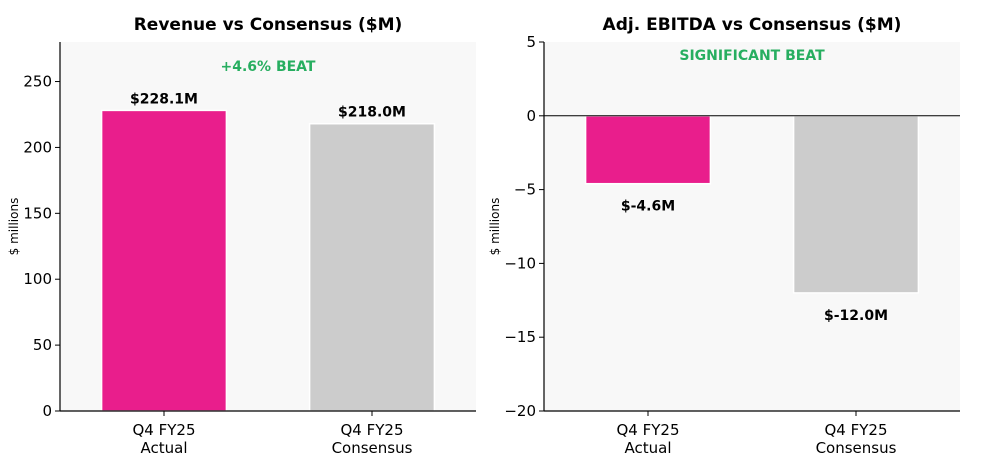 Image resolution: width=988 pixels, height=475 pixels. I want to click on data-label: $-4.6M, so click(648, 207).